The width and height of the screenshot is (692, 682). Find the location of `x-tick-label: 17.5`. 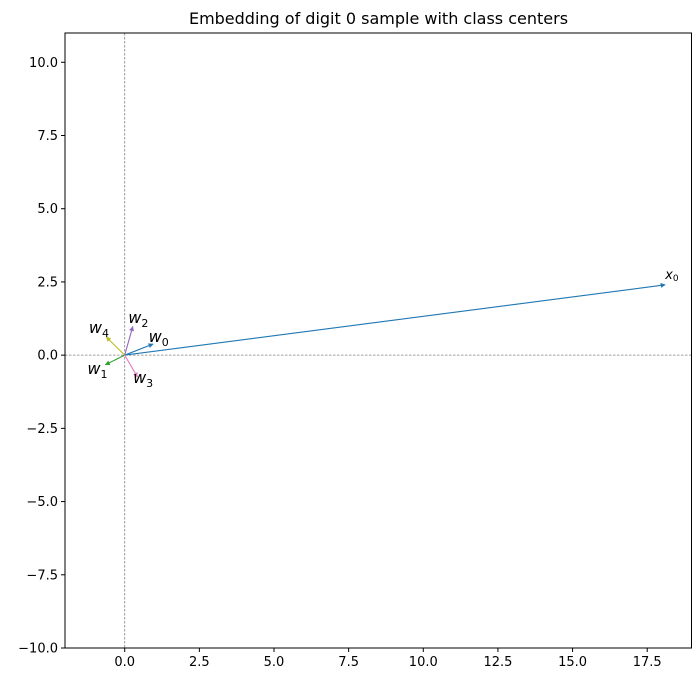

x-tick-label: 17.5 is located at coordinates (647, 662).